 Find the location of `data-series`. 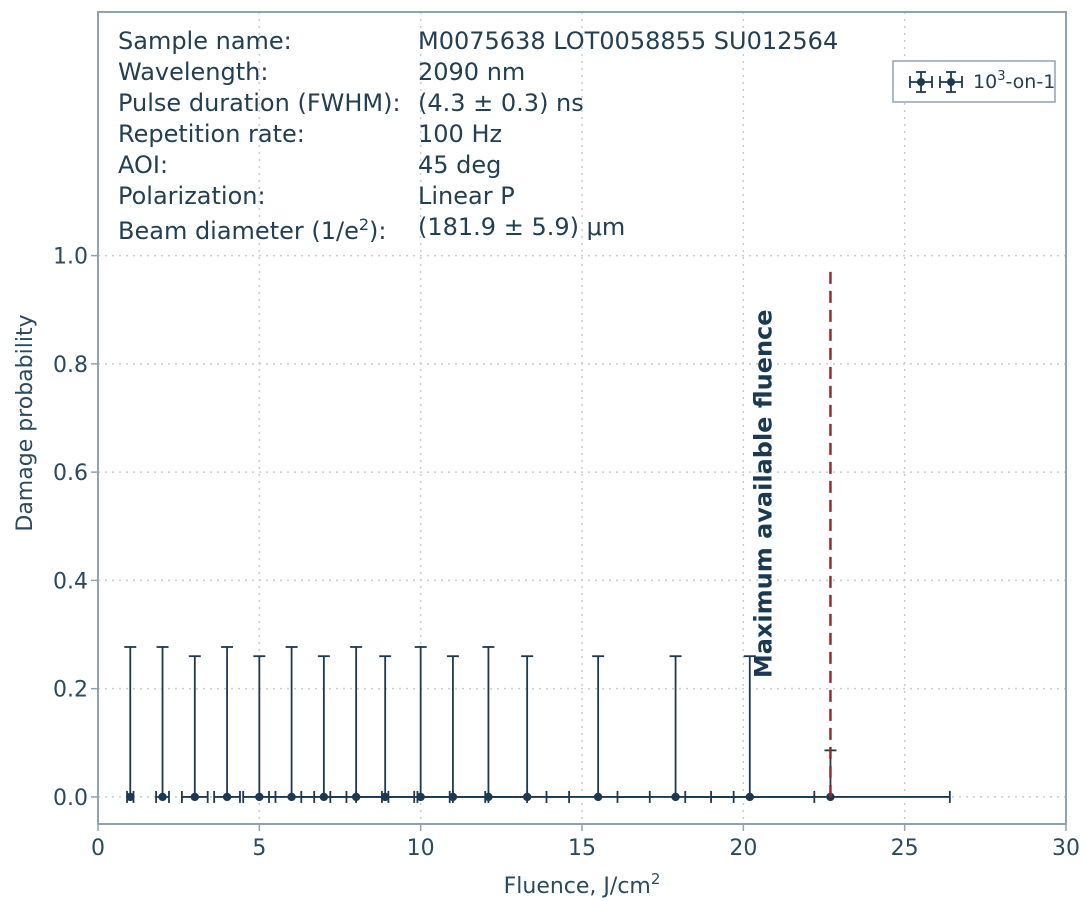

data-series is located at coordinates (537, 724).